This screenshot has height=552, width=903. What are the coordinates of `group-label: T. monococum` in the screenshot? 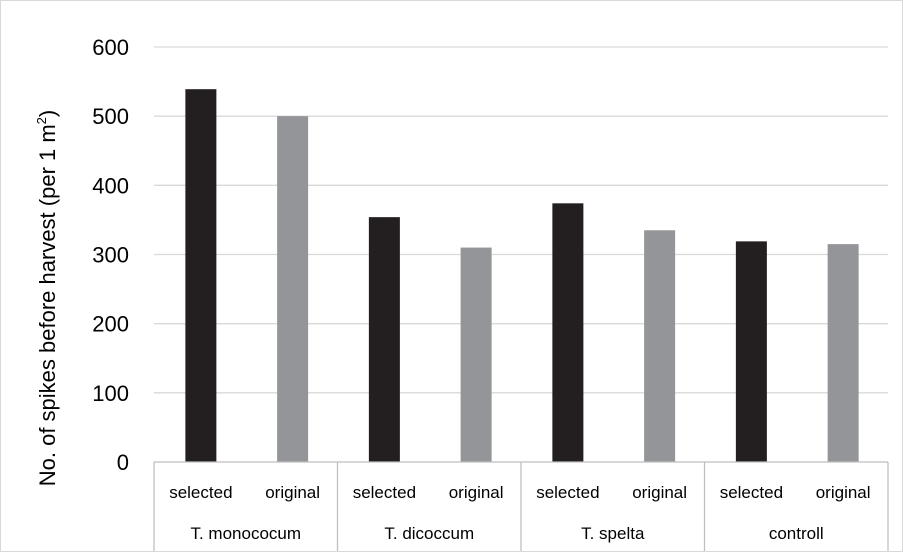 It's located at (245, 533).